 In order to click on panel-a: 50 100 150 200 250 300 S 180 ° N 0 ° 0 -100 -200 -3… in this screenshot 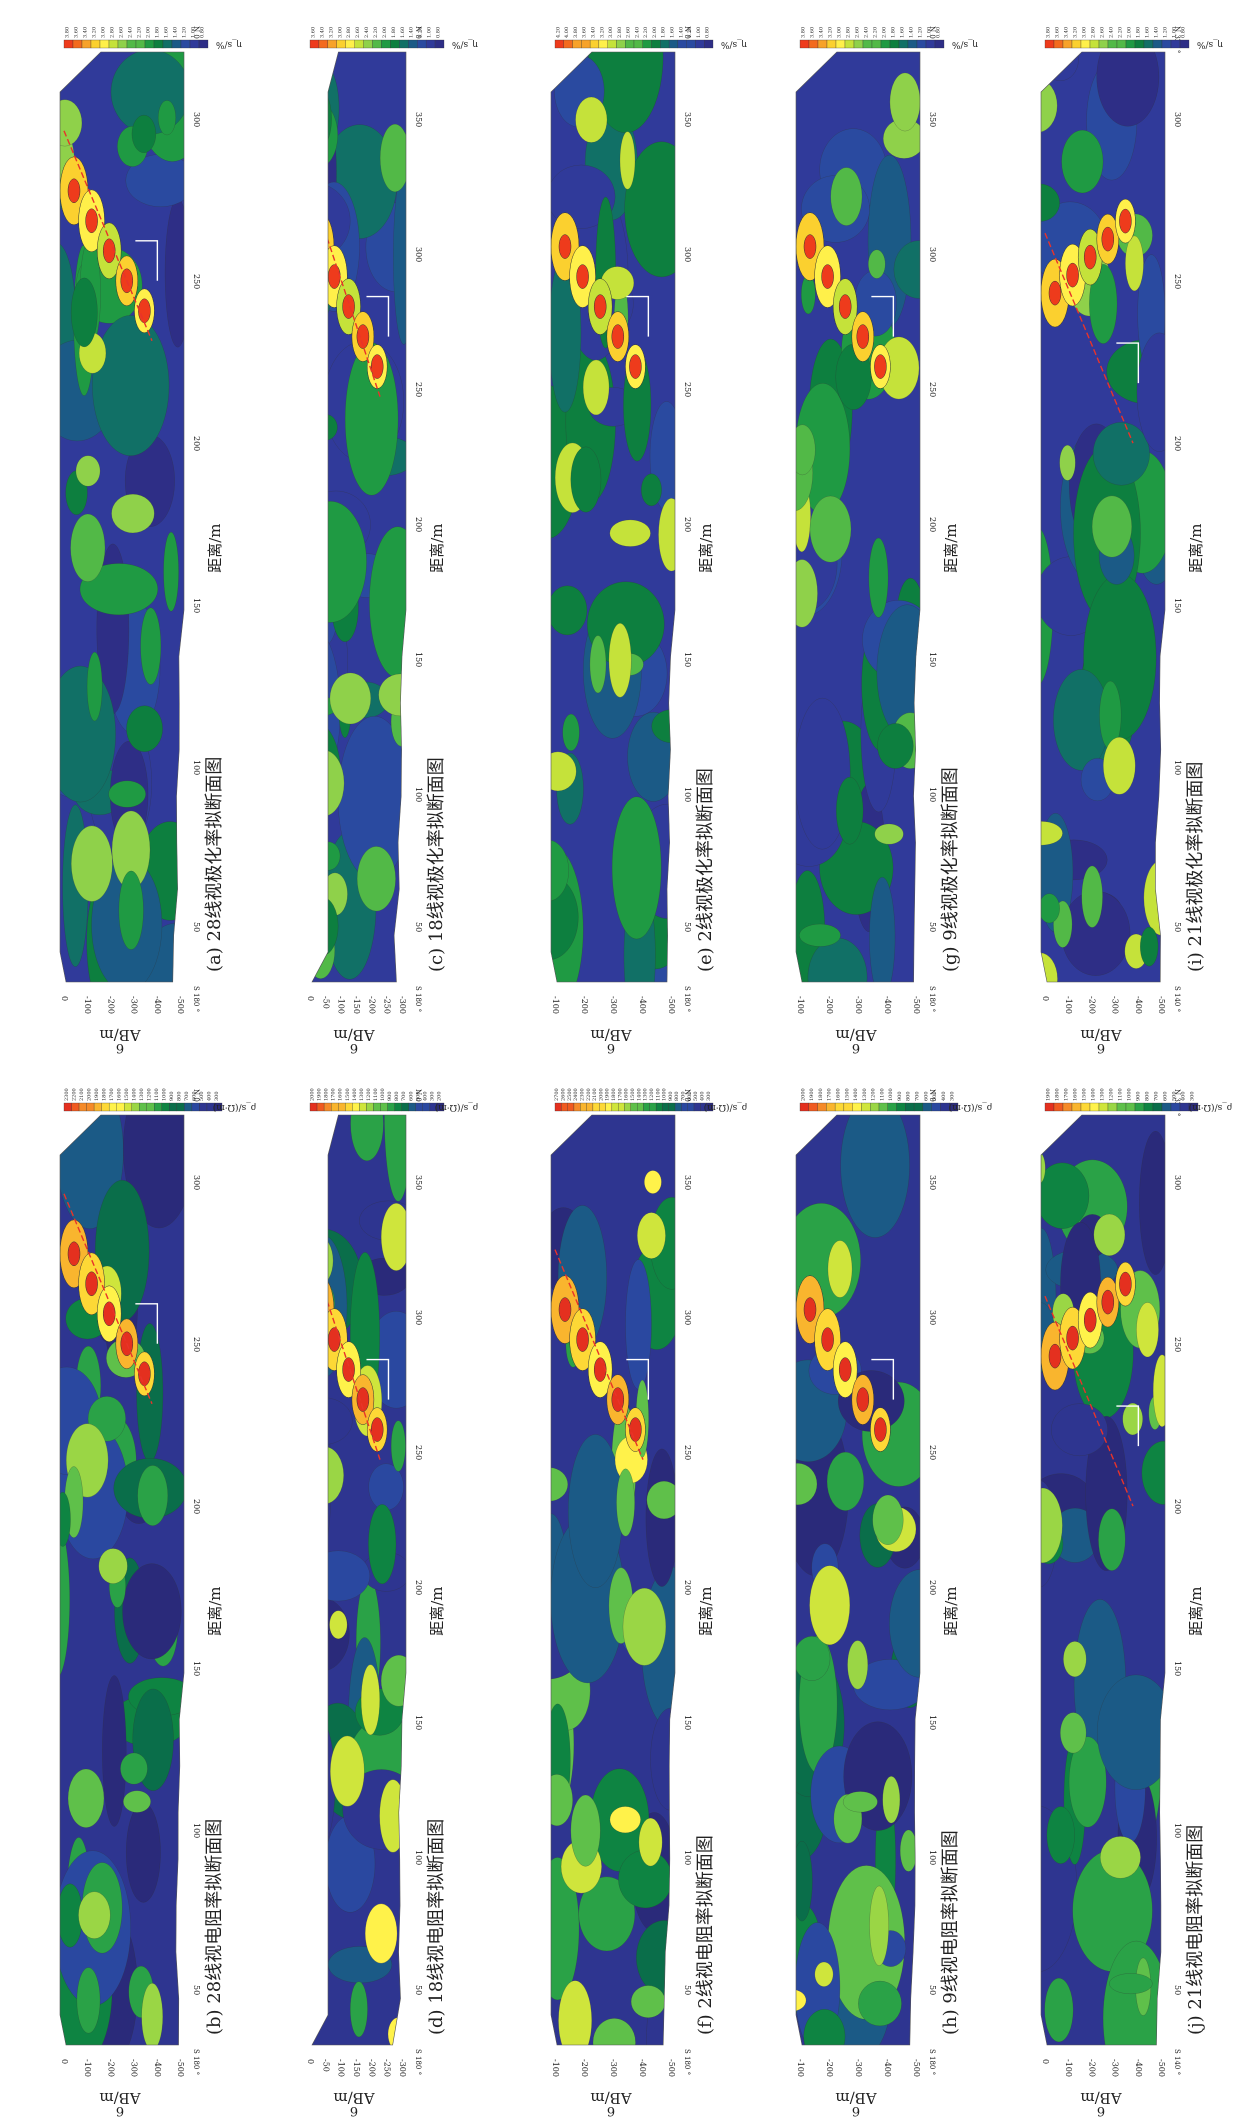, I will do `click(150, 540)`.